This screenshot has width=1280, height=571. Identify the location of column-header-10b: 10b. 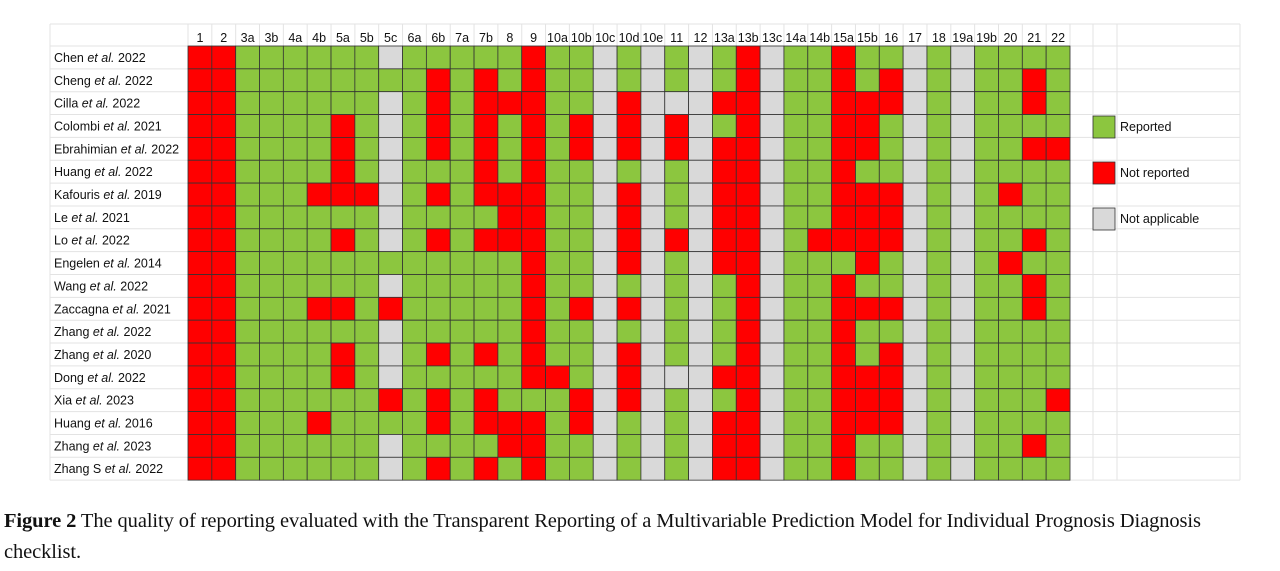
(581, 38).